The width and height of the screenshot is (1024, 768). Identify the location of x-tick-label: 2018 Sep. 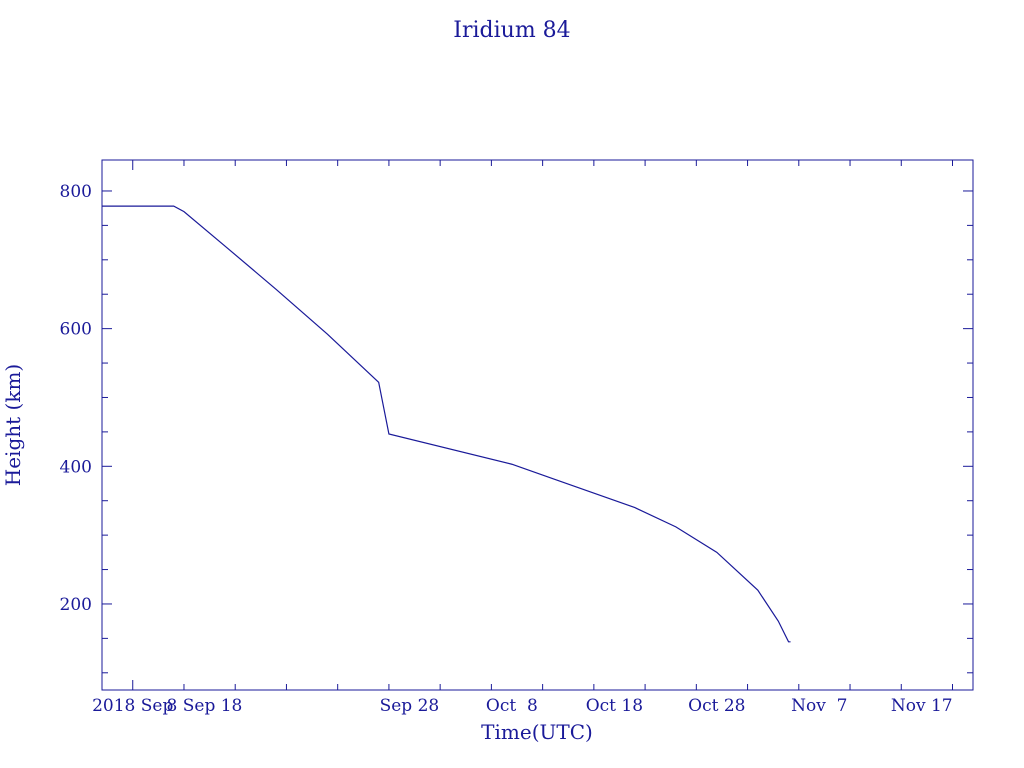
(132, 706).